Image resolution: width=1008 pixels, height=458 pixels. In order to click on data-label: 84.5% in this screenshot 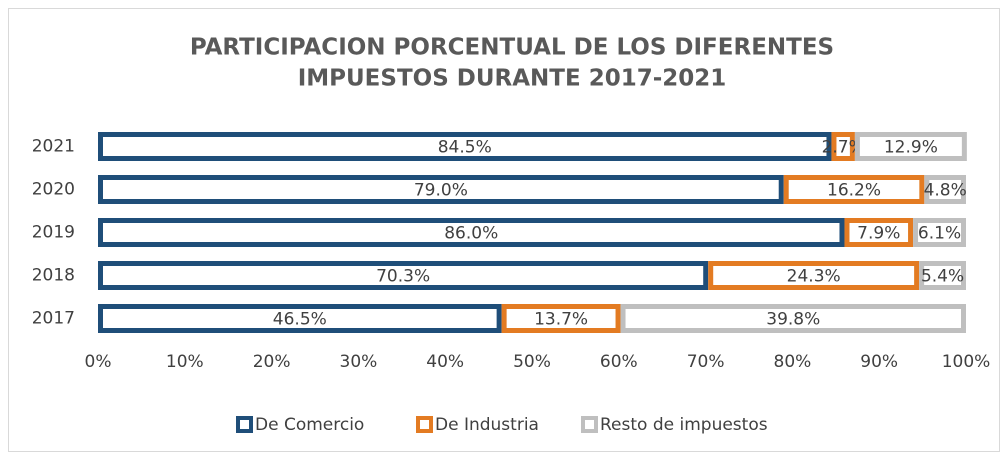, I will do `click(465, 148)`.